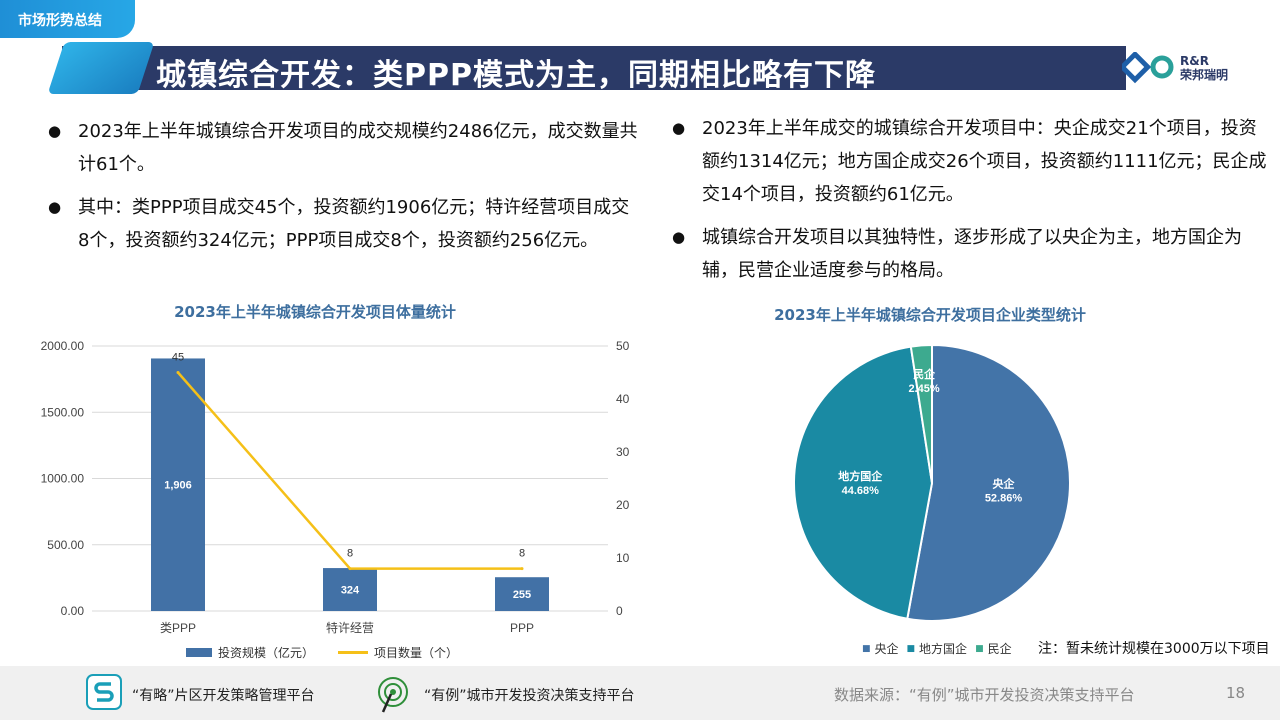 The height and width of the screenshot is (720, 1280). What do you see at coordinates (1194, 61) in the screenshot?
I see `logo-line-1: R&R` at bounding box center [1194, 61].